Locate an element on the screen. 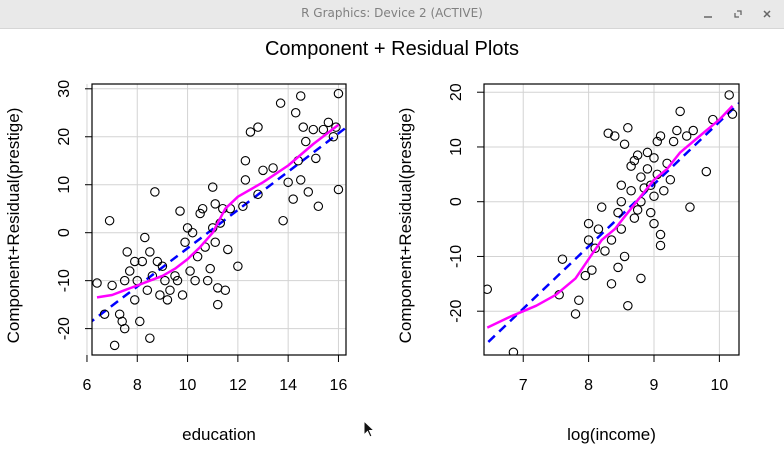 The image size is (784, 470). window-title: R Graphics: Device 2 (ACTIVE) is located at coordinates (392, 13).